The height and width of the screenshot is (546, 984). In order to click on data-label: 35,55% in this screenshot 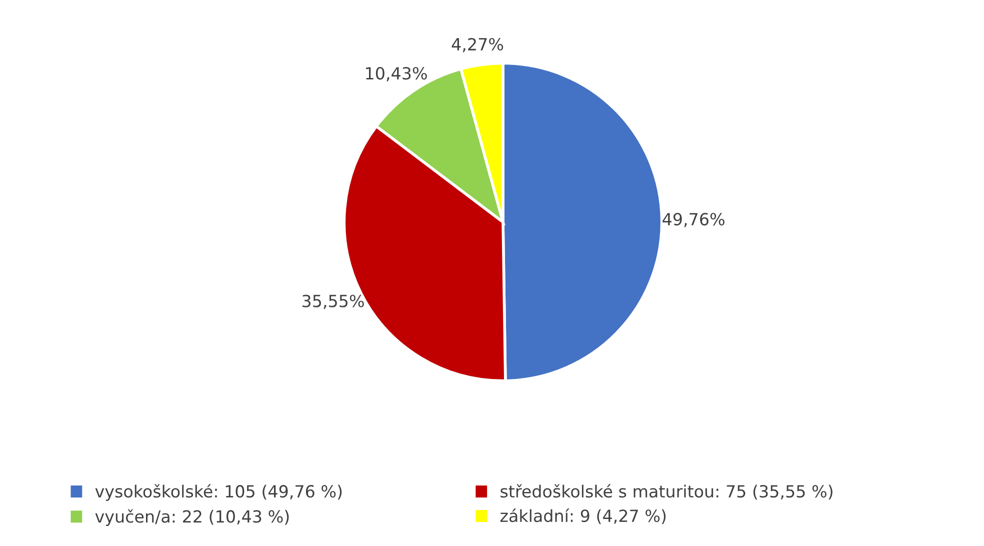, I will do `click(333, 302)`.